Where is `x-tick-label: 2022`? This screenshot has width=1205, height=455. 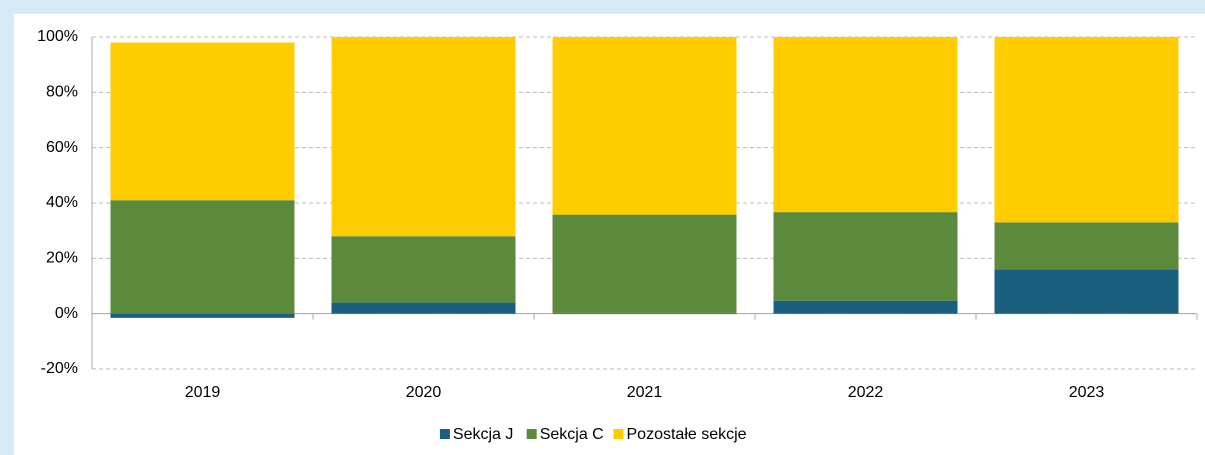
x-tick-label: 2022 is located at coordinates (866, 392).